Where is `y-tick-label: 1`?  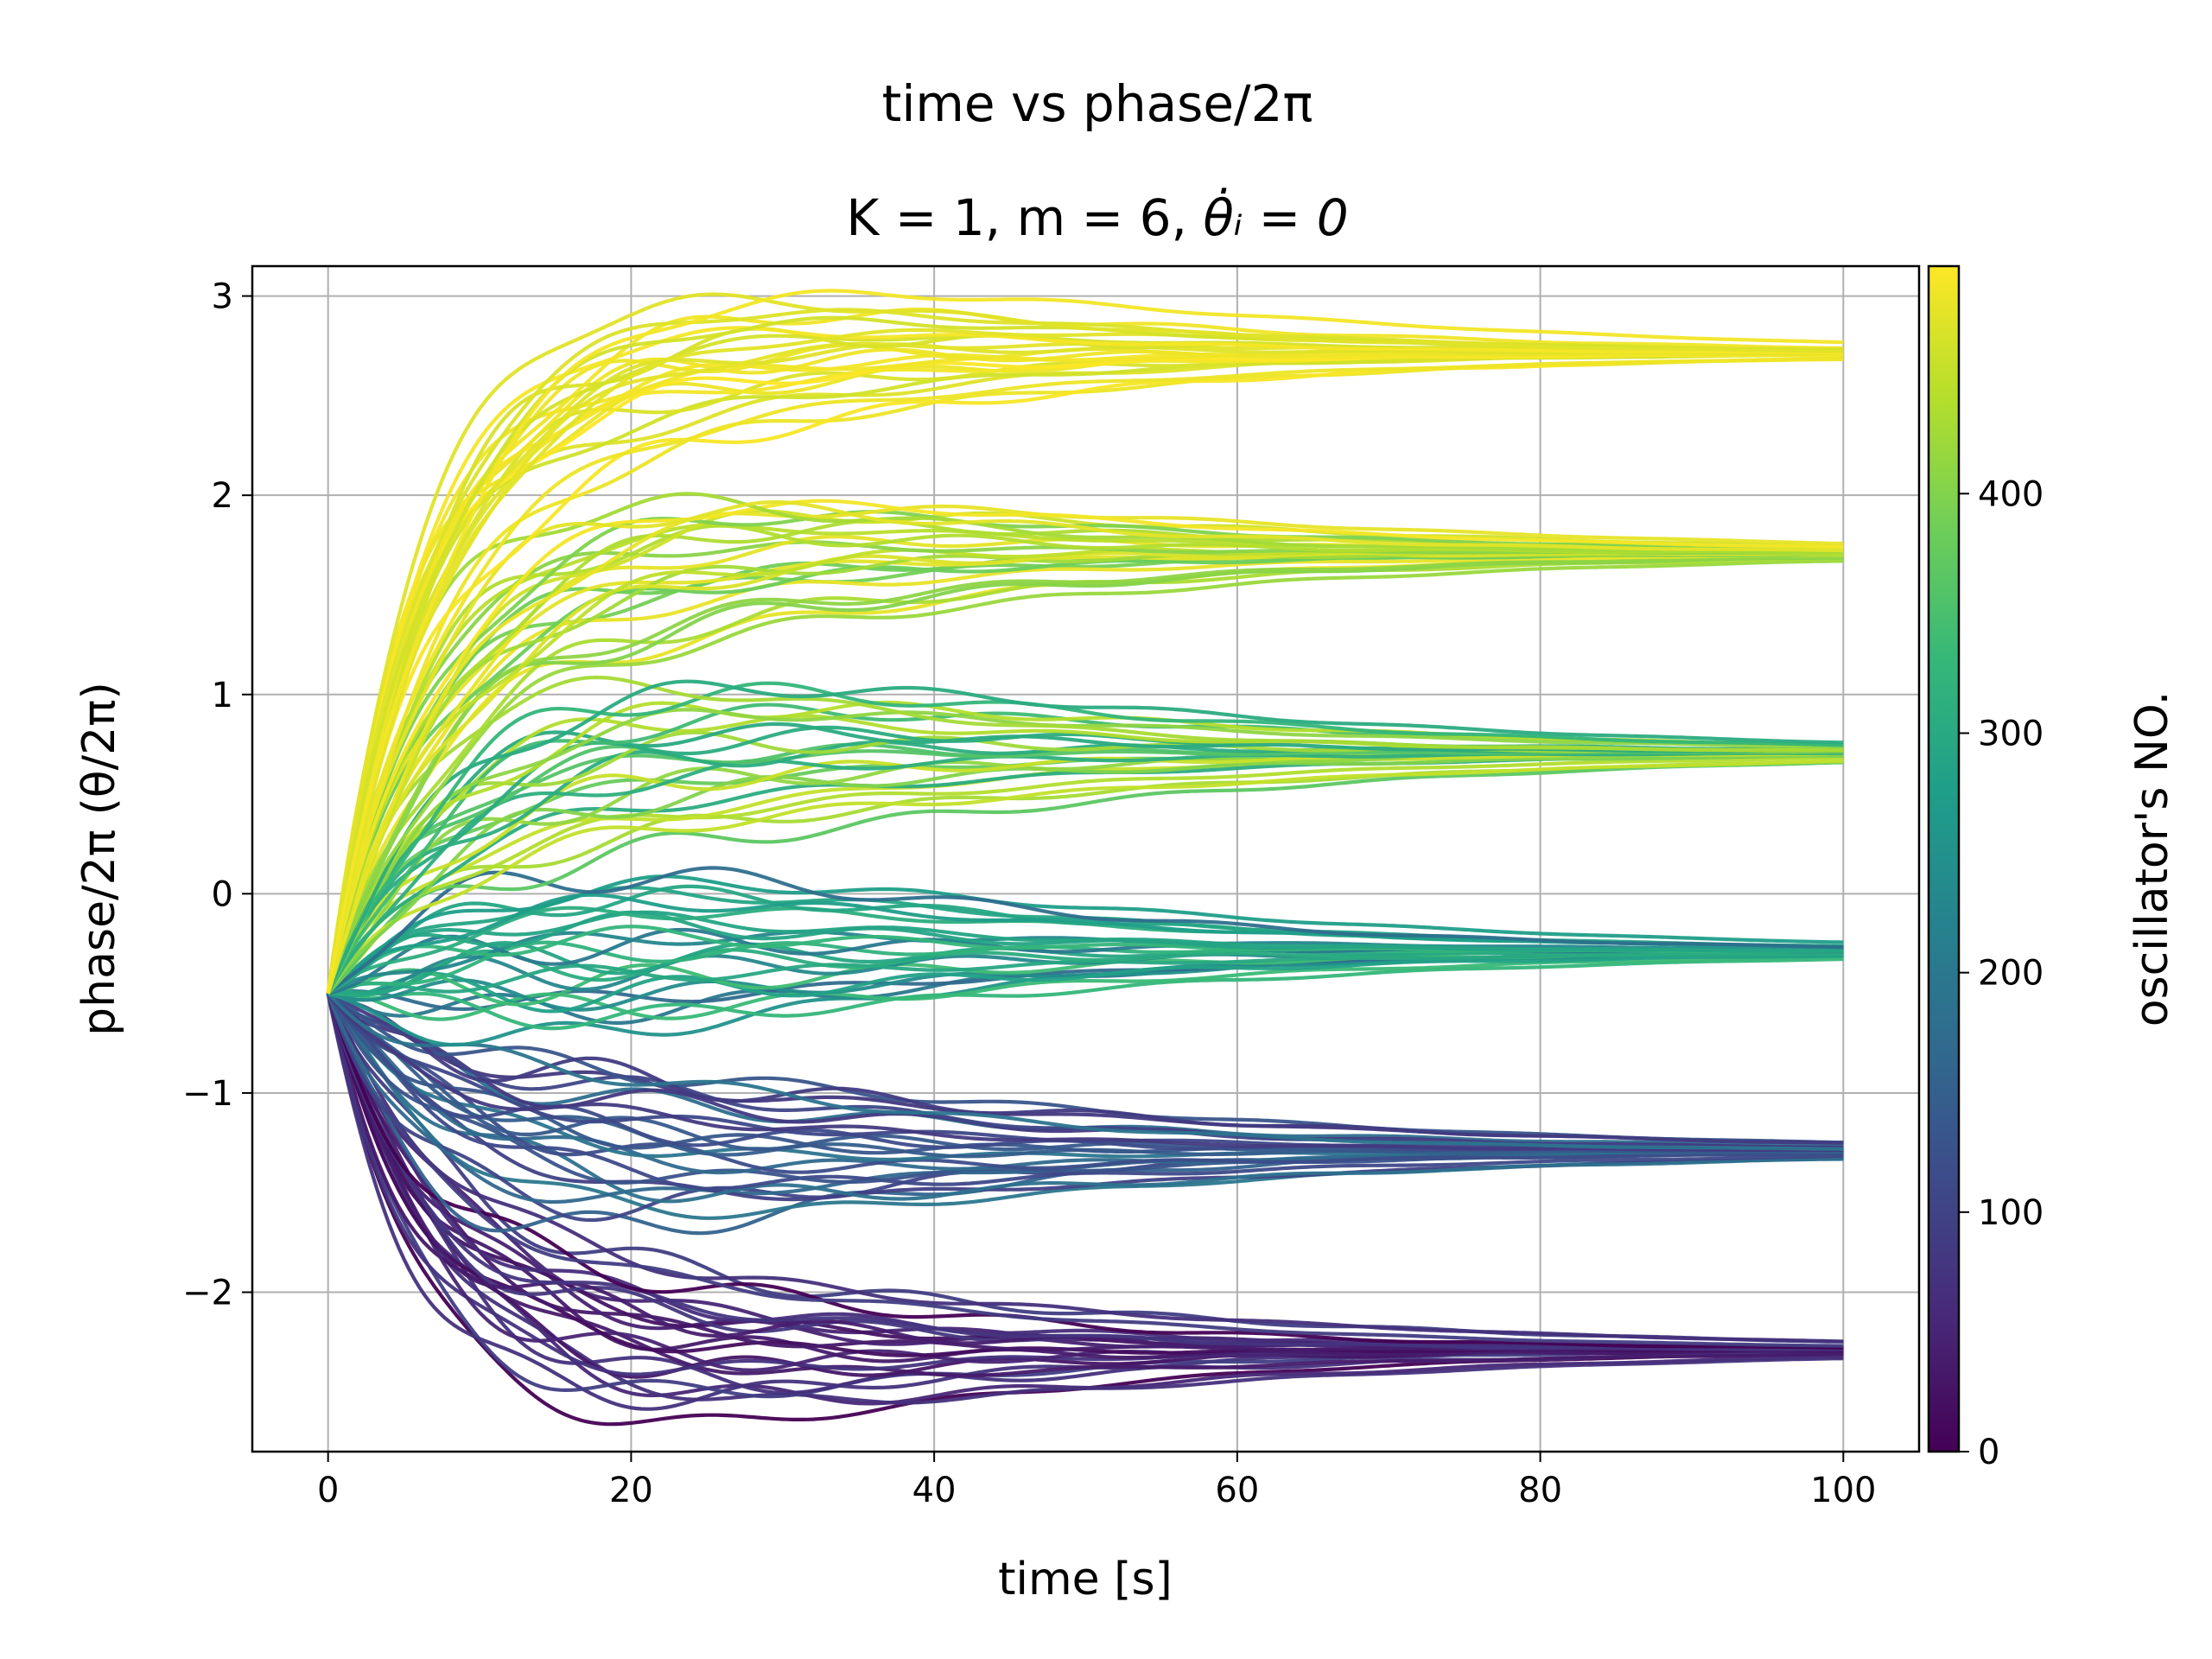 y-tick-label: 1 is located at coordinates (222, 695).